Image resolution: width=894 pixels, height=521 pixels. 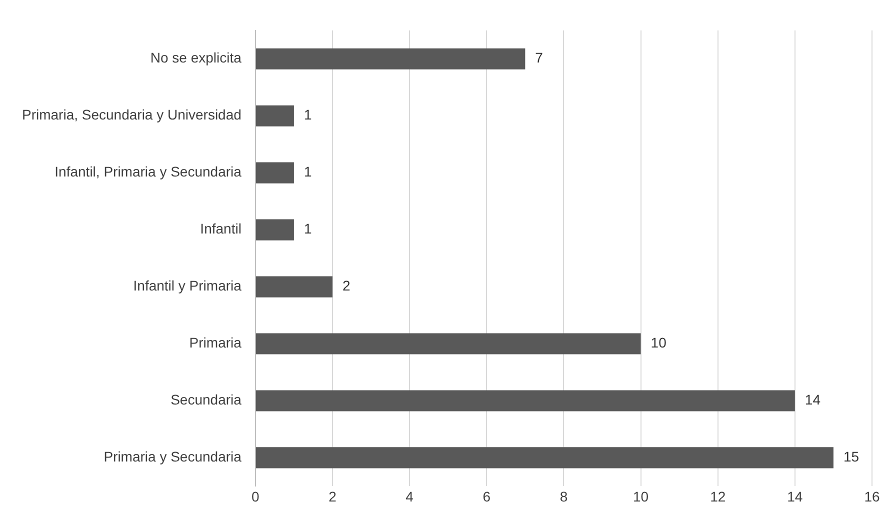 What do you see at coordinates (539, 58) in the screenshot?
I see `data-label: 7` at bounding box center [539, 58].